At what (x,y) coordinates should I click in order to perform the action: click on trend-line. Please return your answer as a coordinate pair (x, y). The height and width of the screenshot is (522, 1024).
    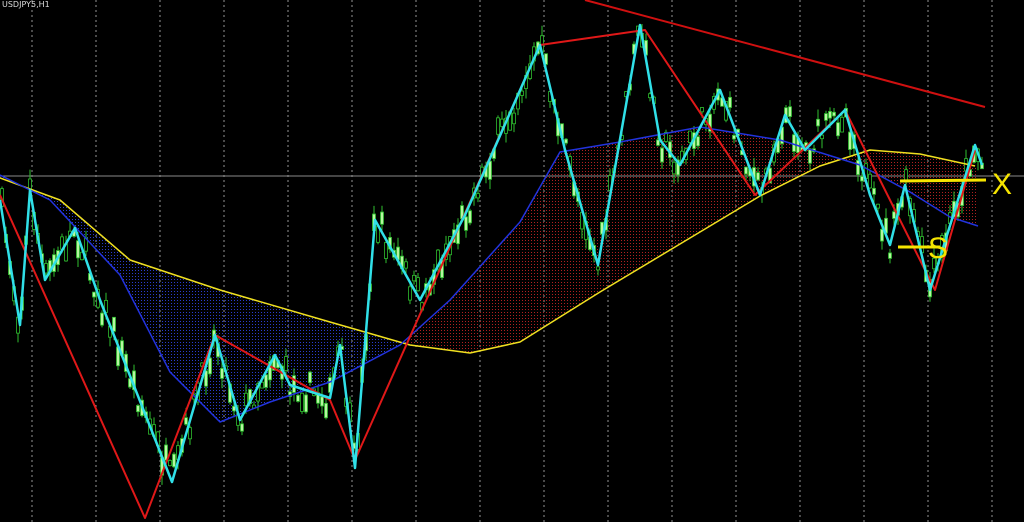
    Looking at the image, I should click on (785, 54).